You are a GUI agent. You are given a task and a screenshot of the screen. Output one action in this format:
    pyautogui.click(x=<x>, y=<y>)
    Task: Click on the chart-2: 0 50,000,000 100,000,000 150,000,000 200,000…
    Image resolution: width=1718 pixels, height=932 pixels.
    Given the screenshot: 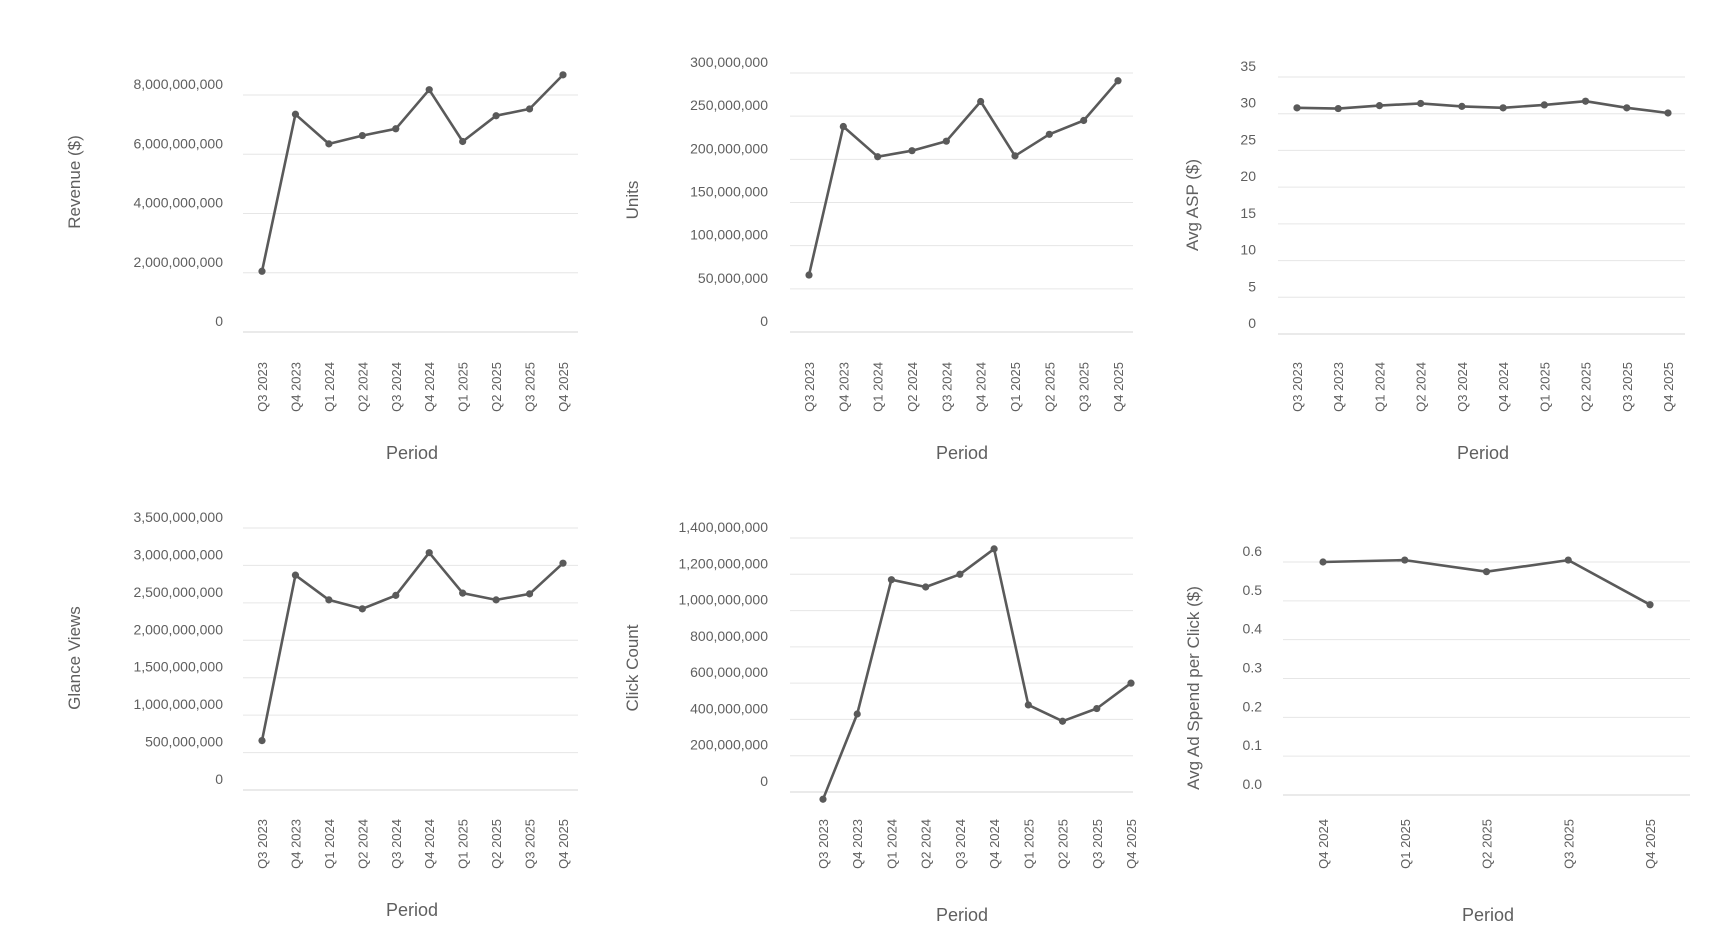 What is the action you would take?
    pyautogui.click(x=878, y=258)
    